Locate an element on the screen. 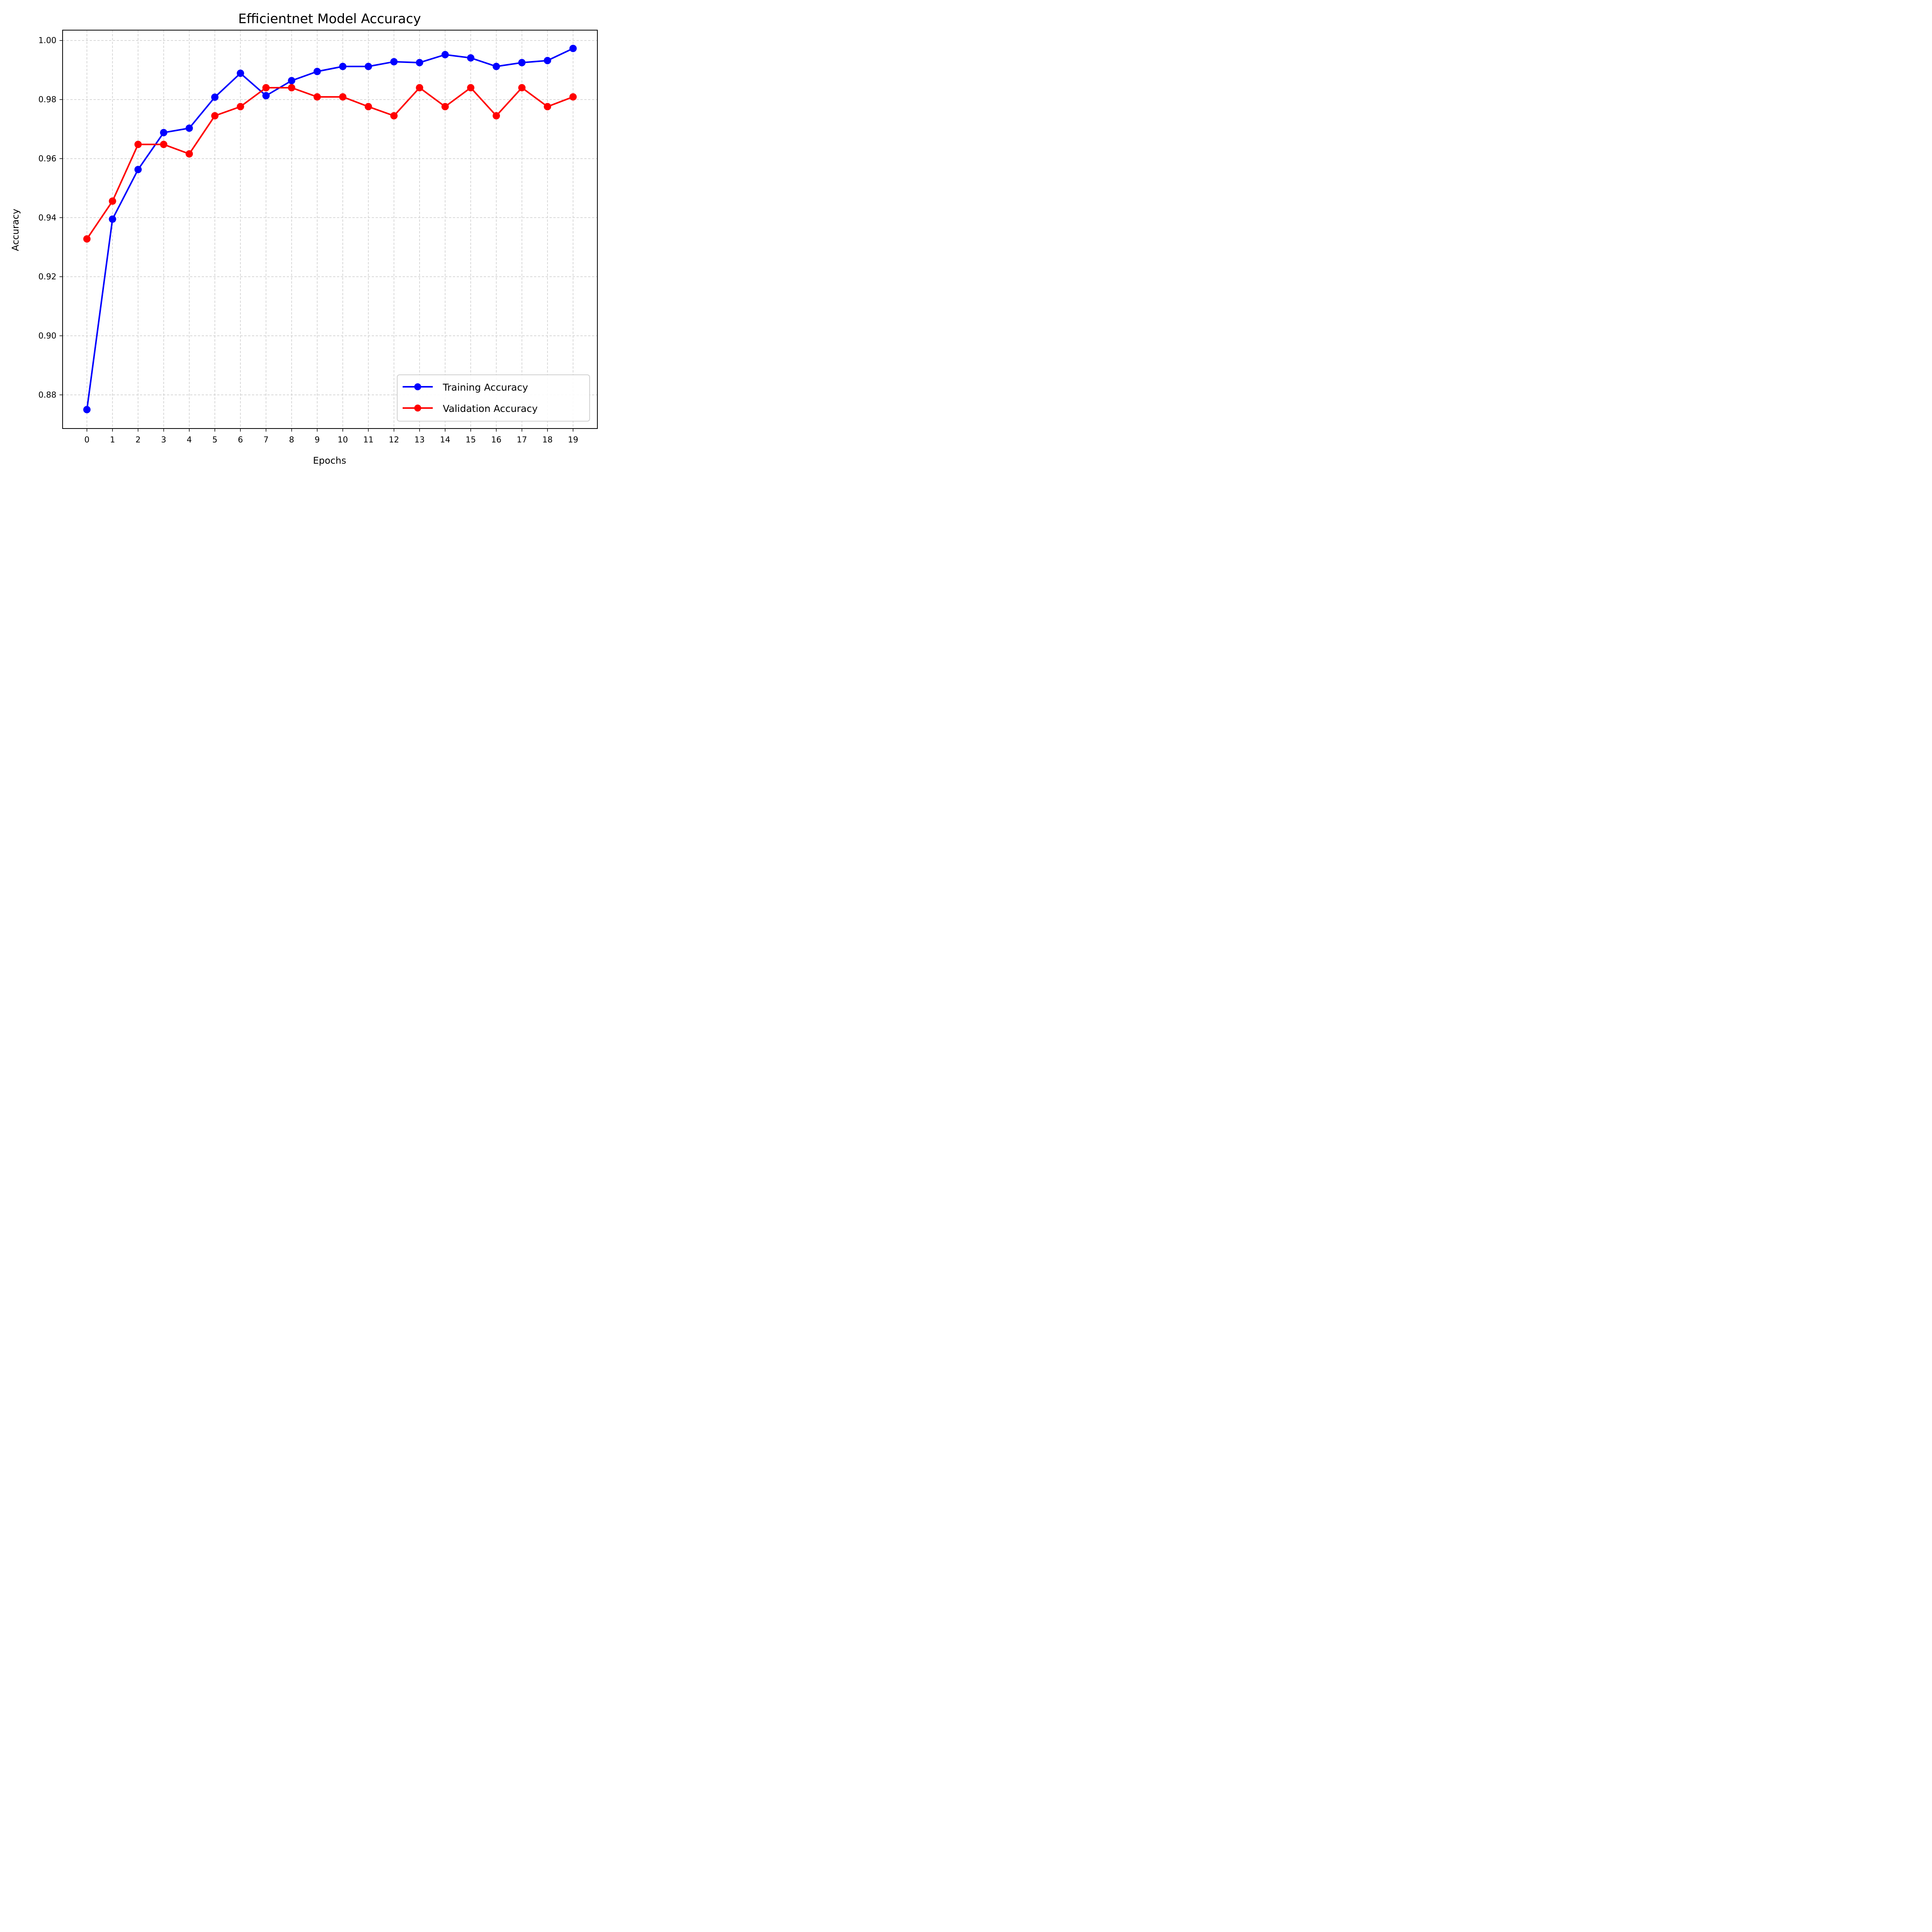 The image size is (1932, 1932). grid-lines is located at coordinates (330, 230).